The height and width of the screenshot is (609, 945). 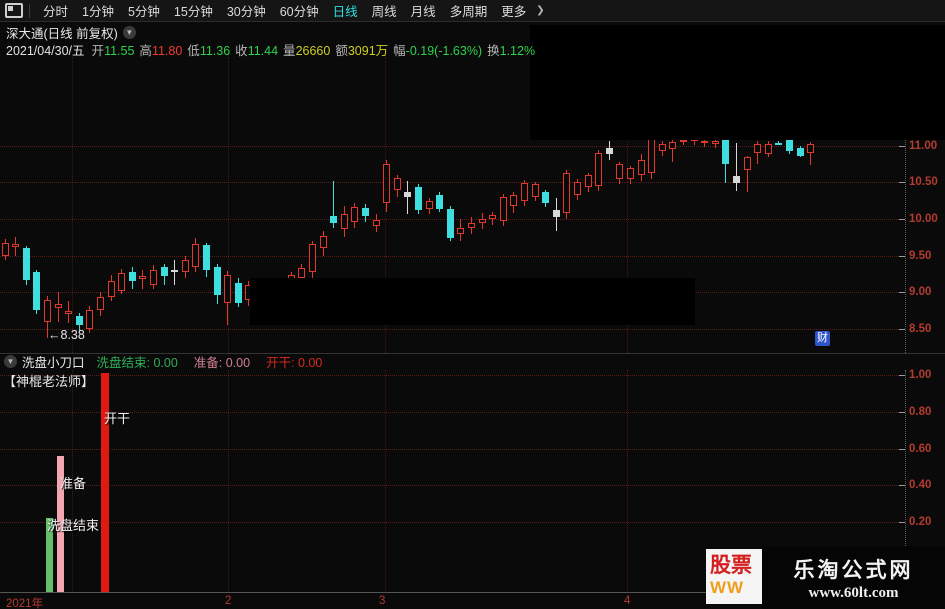 I want to click on toolbar-item-2: 1分钟, so click(x=98, y=12).